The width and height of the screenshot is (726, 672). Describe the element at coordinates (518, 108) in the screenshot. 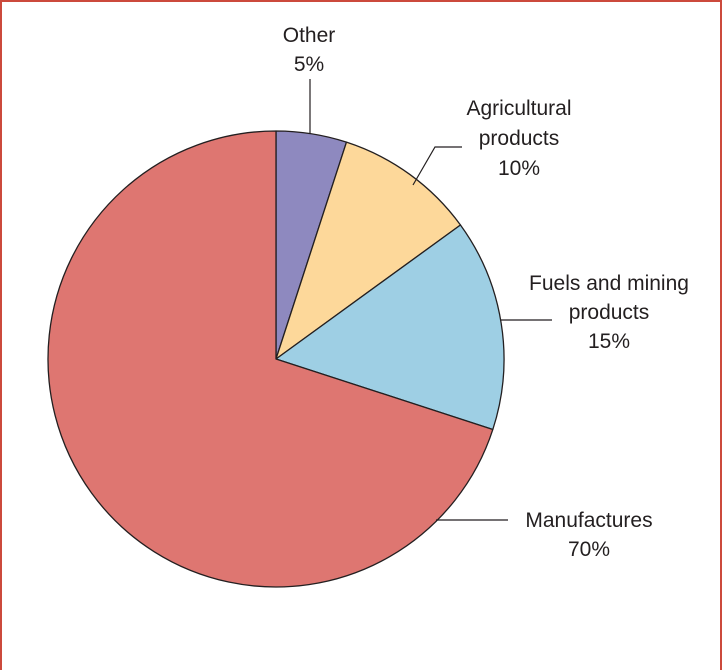

I see `slice-label-line: Agricultural` at that location.